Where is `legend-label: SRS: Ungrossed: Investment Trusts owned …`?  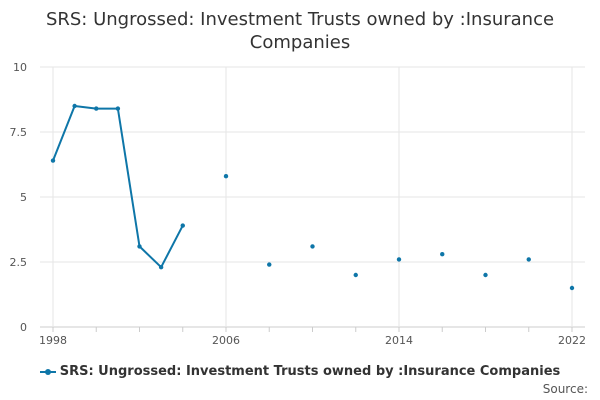 legend-label: SRS: Ungrossed: Investment Trusts owned … is located at coordinates (310, 371).